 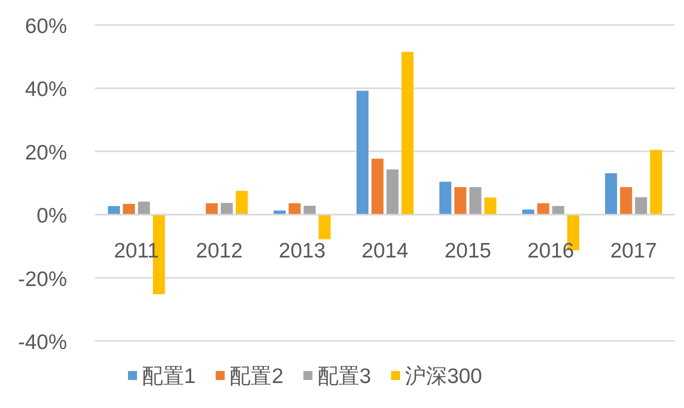 I want to click on x-tick-label: 2014, so click(x=385, y=251).